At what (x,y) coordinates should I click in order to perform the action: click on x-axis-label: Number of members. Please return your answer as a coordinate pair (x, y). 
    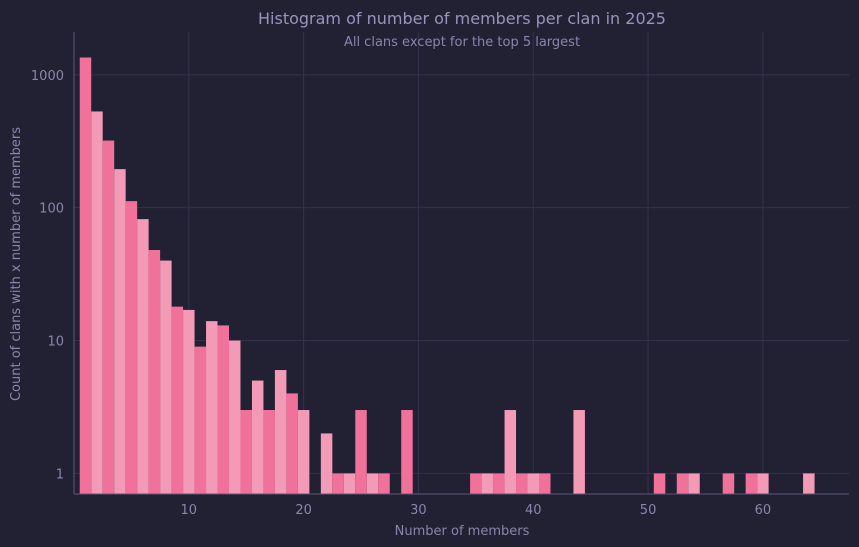
    Looking at the image, I should click on (462, 531).